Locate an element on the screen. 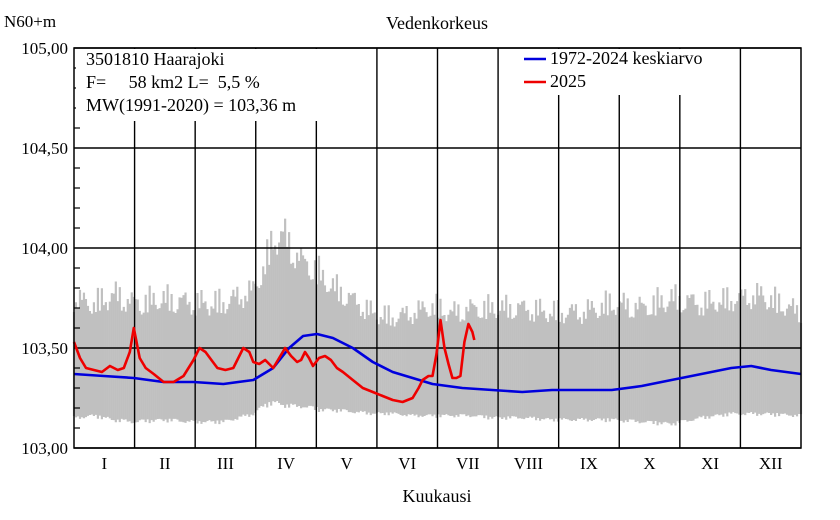  legend-background is located at coordinates (624, 72).